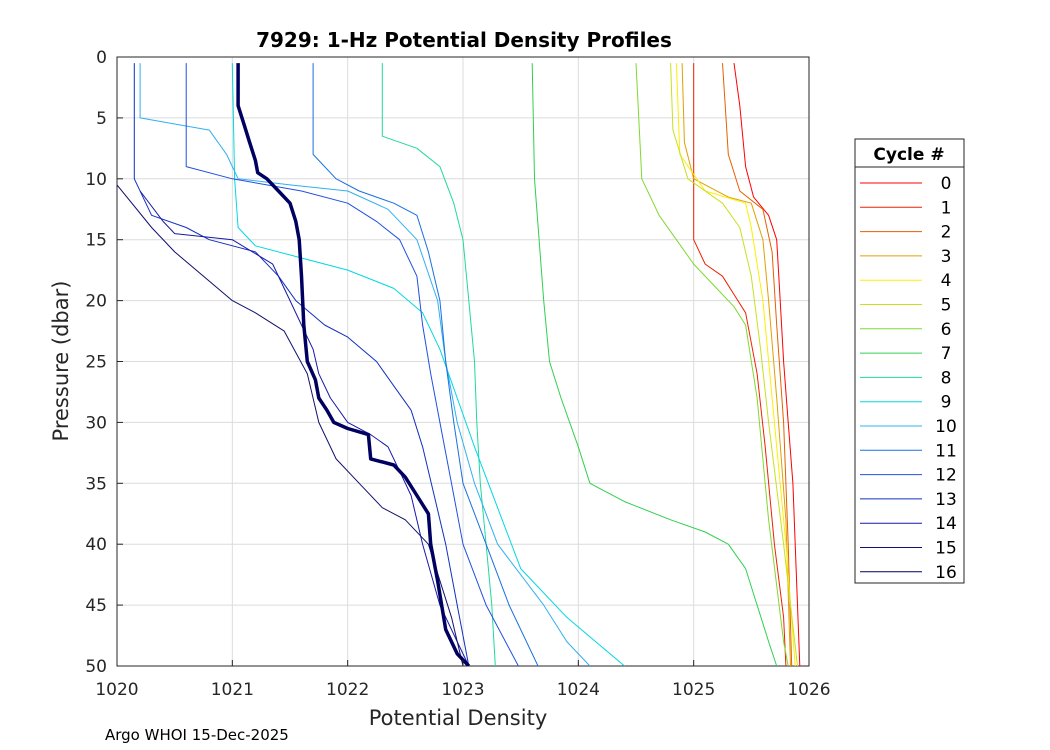 Image resolution: width=1050 pixels, height=750 pixels. I want to click on legend-label-cycle-0: 0, so click(946, 184).